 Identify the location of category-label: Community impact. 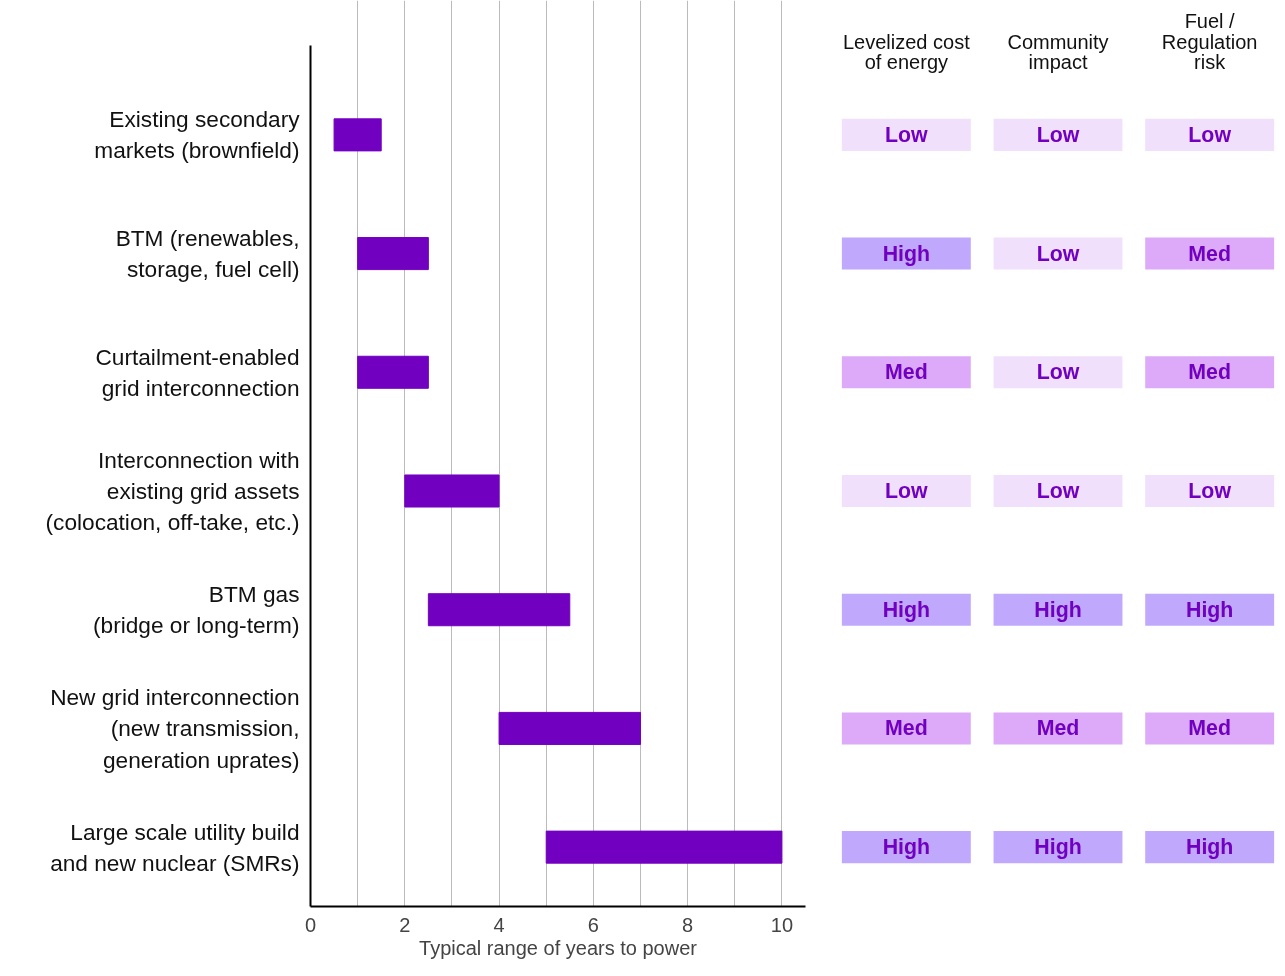
(1058, 52).